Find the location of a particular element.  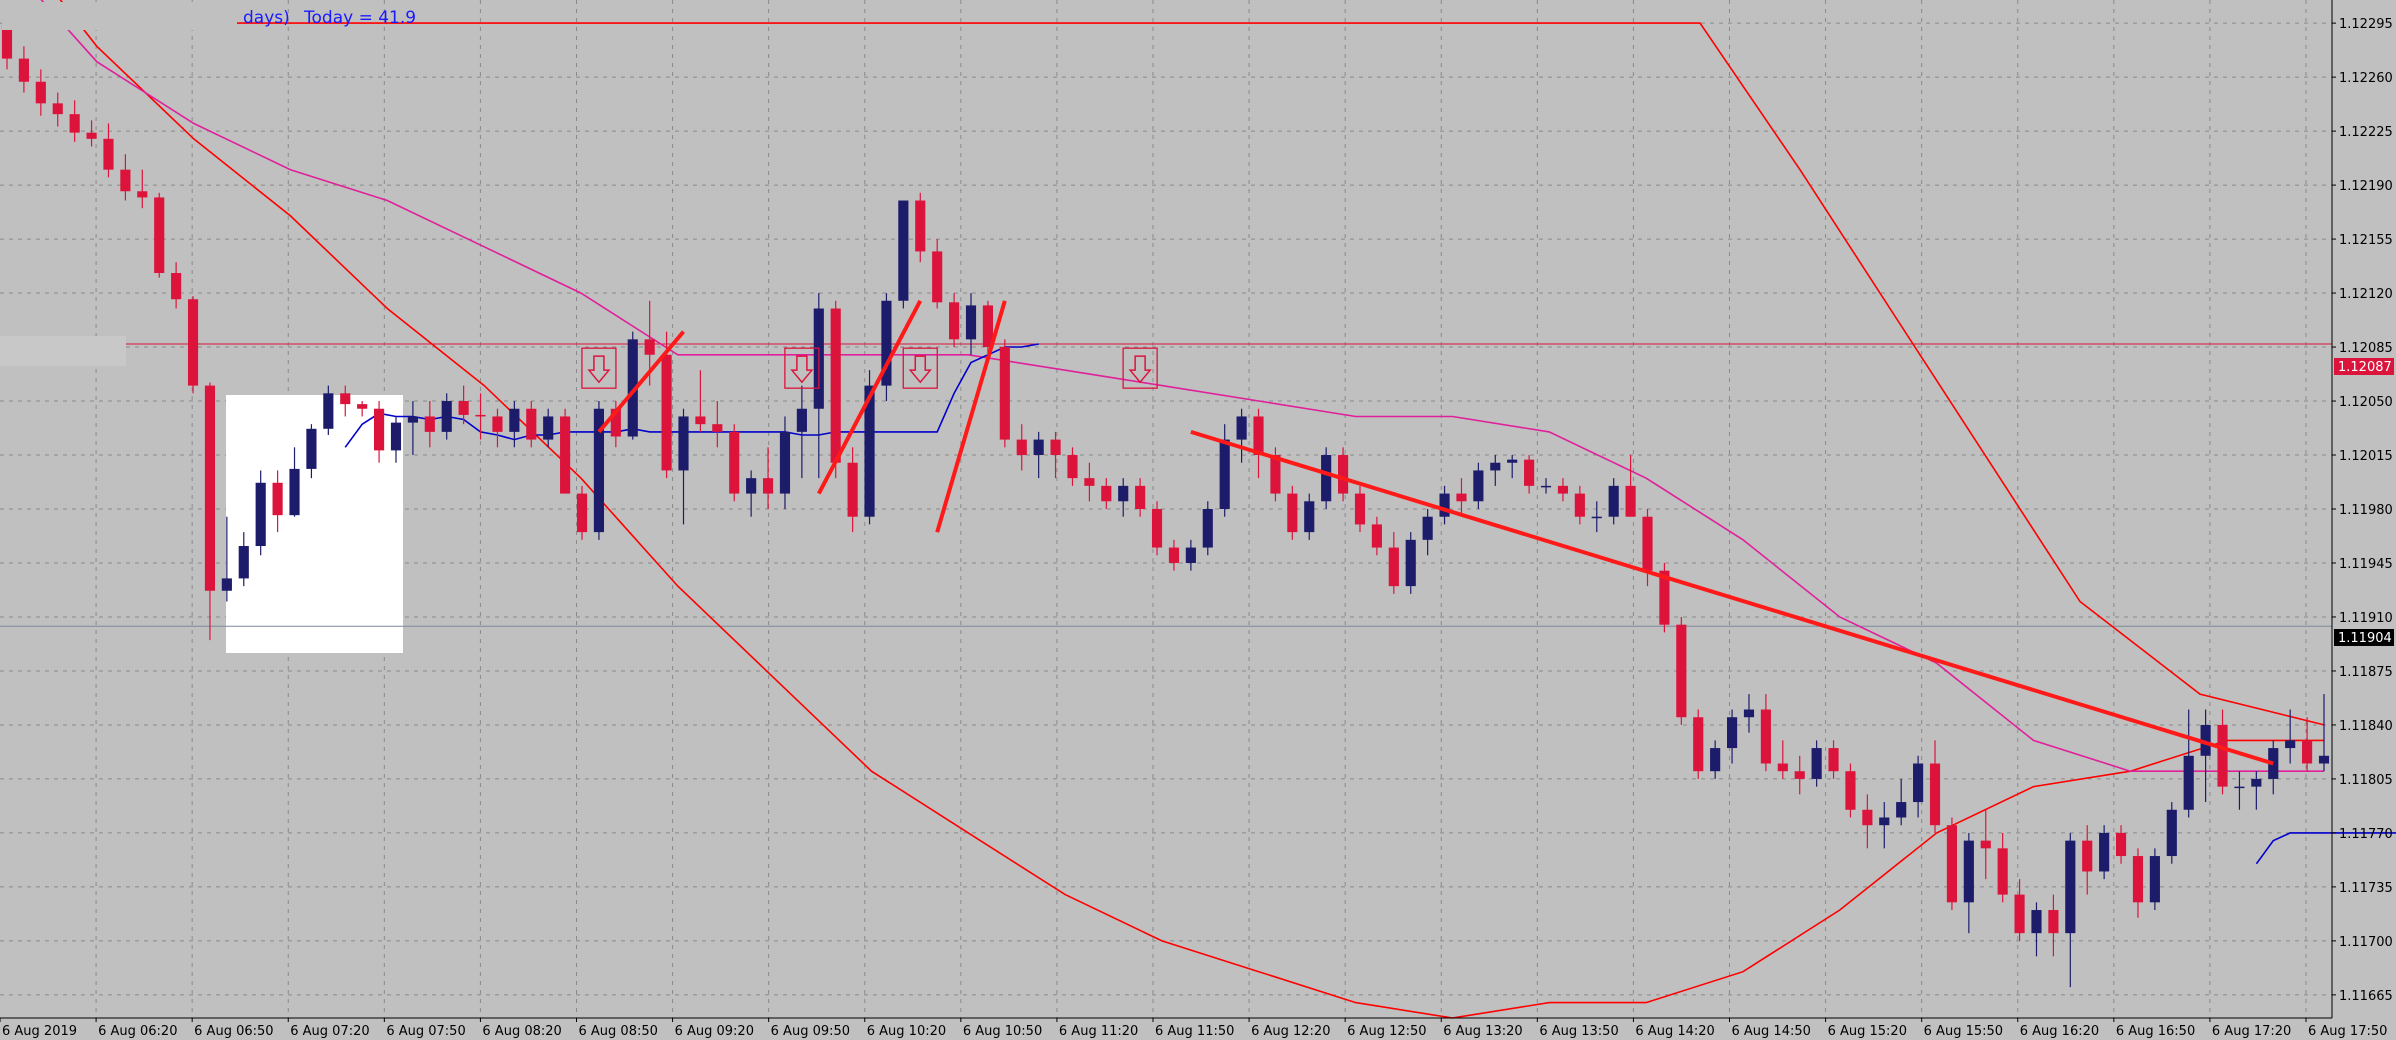

y-tick-label: 1.11875 is located at coordinates (2366, 672).